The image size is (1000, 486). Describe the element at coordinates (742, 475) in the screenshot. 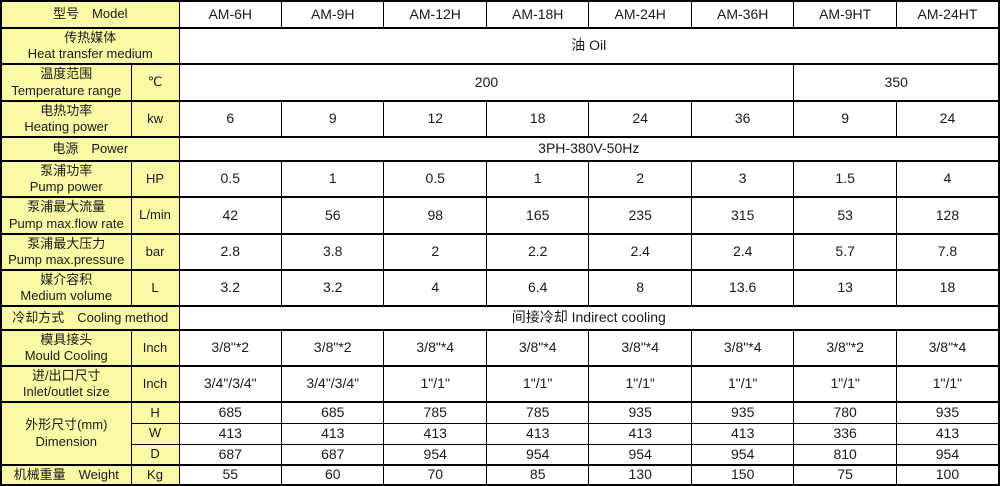

I see `value-cell: 150` at that location.